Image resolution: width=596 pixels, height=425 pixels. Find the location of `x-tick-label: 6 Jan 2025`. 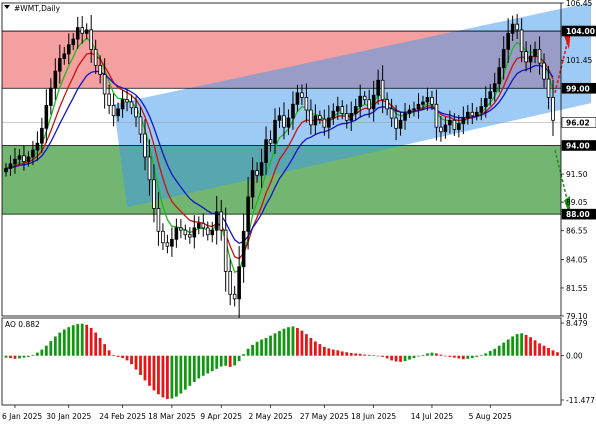

x-tick-label: 6 Jan 2025 is located at coordinates (22, 416).